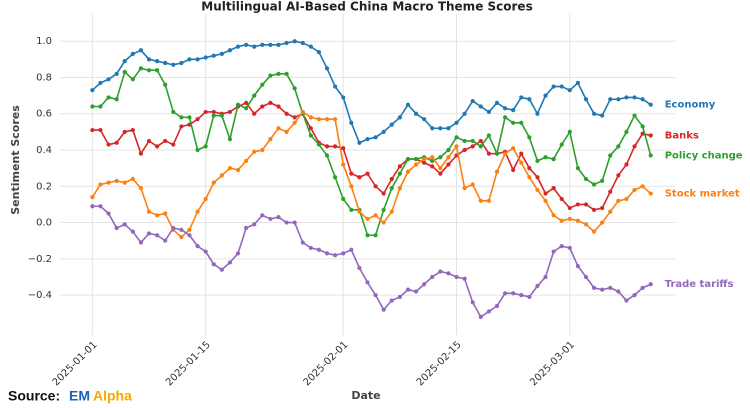 The image size is (750, 408). I want to click on legend-label: Economy, so click(690, 105).